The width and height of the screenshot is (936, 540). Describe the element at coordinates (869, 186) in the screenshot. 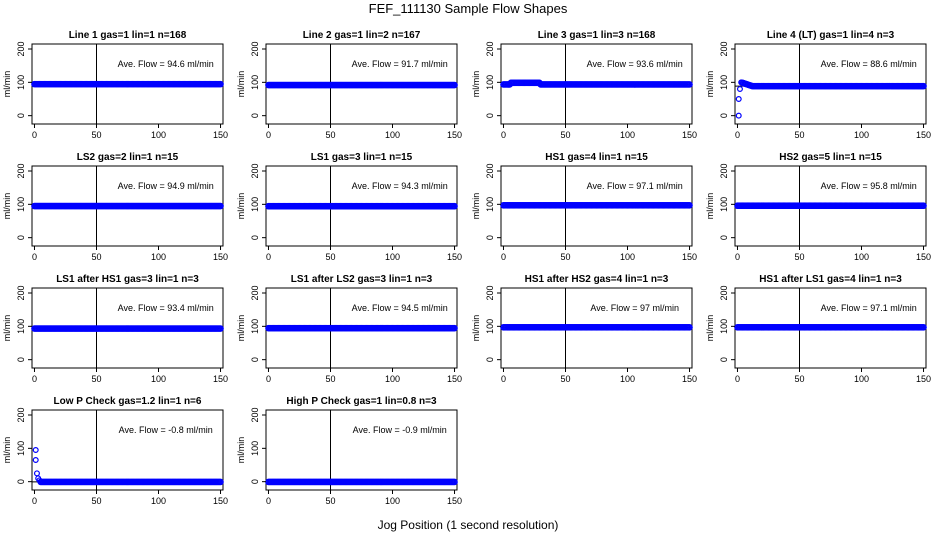

I see `average-annotation: Ave. Flow = 95.8 ml/min` at that location.